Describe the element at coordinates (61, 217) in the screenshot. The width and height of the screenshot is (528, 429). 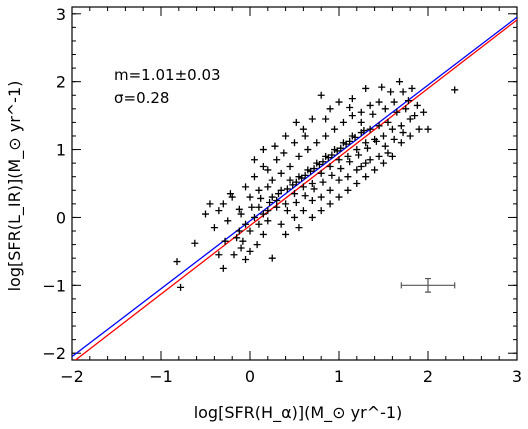
I see `y-tick-label: 0` at that location.